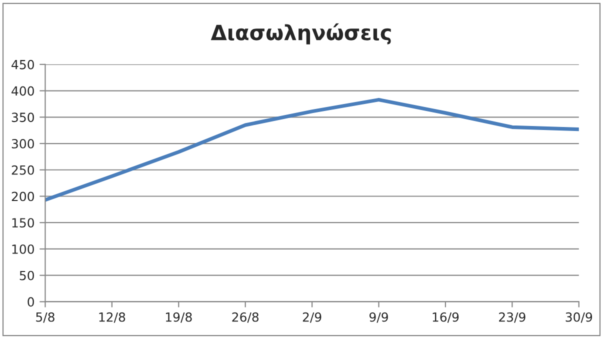  I want to click on x-tick-label: 26/8, so click(245, 317).